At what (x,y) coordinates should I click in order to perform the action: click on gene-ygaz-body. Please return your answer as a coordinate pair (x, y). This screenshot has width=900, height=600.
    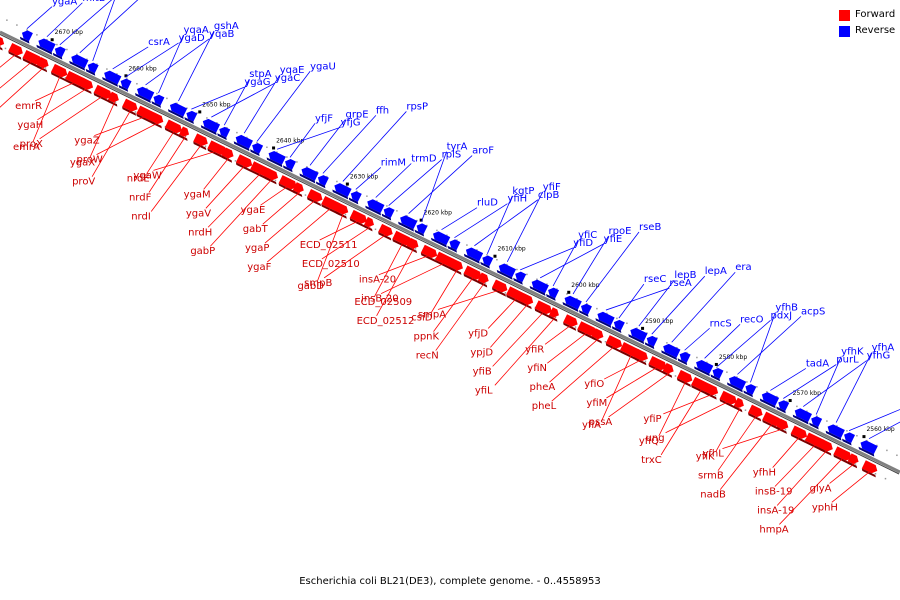
    Looking at the image, I should click on (146, 113).